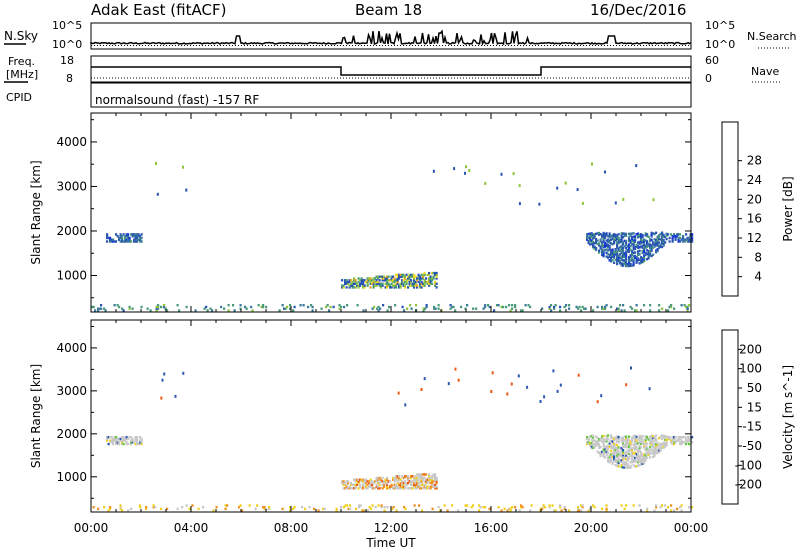 The image size is (800, 554). Describe the element at coordinates (720, 25) in the screenshot. I see `nsearch-tick-top: 10^5` at that location.